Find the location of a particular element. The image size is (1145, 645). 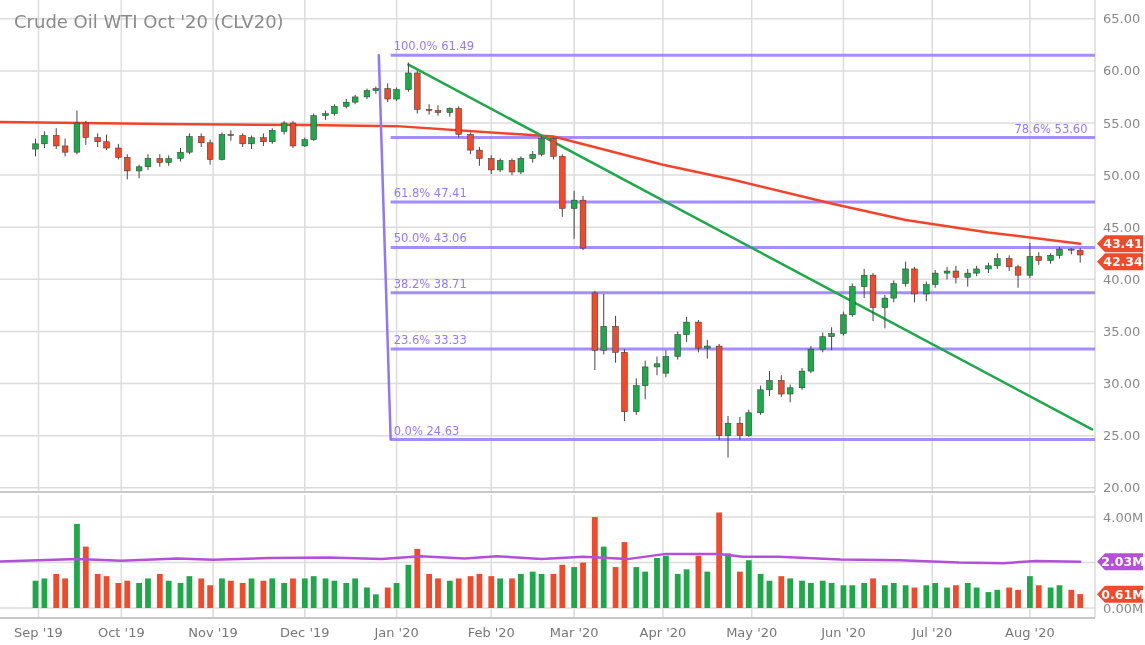

text: 0.61M is located at coordinates (1123, 594).